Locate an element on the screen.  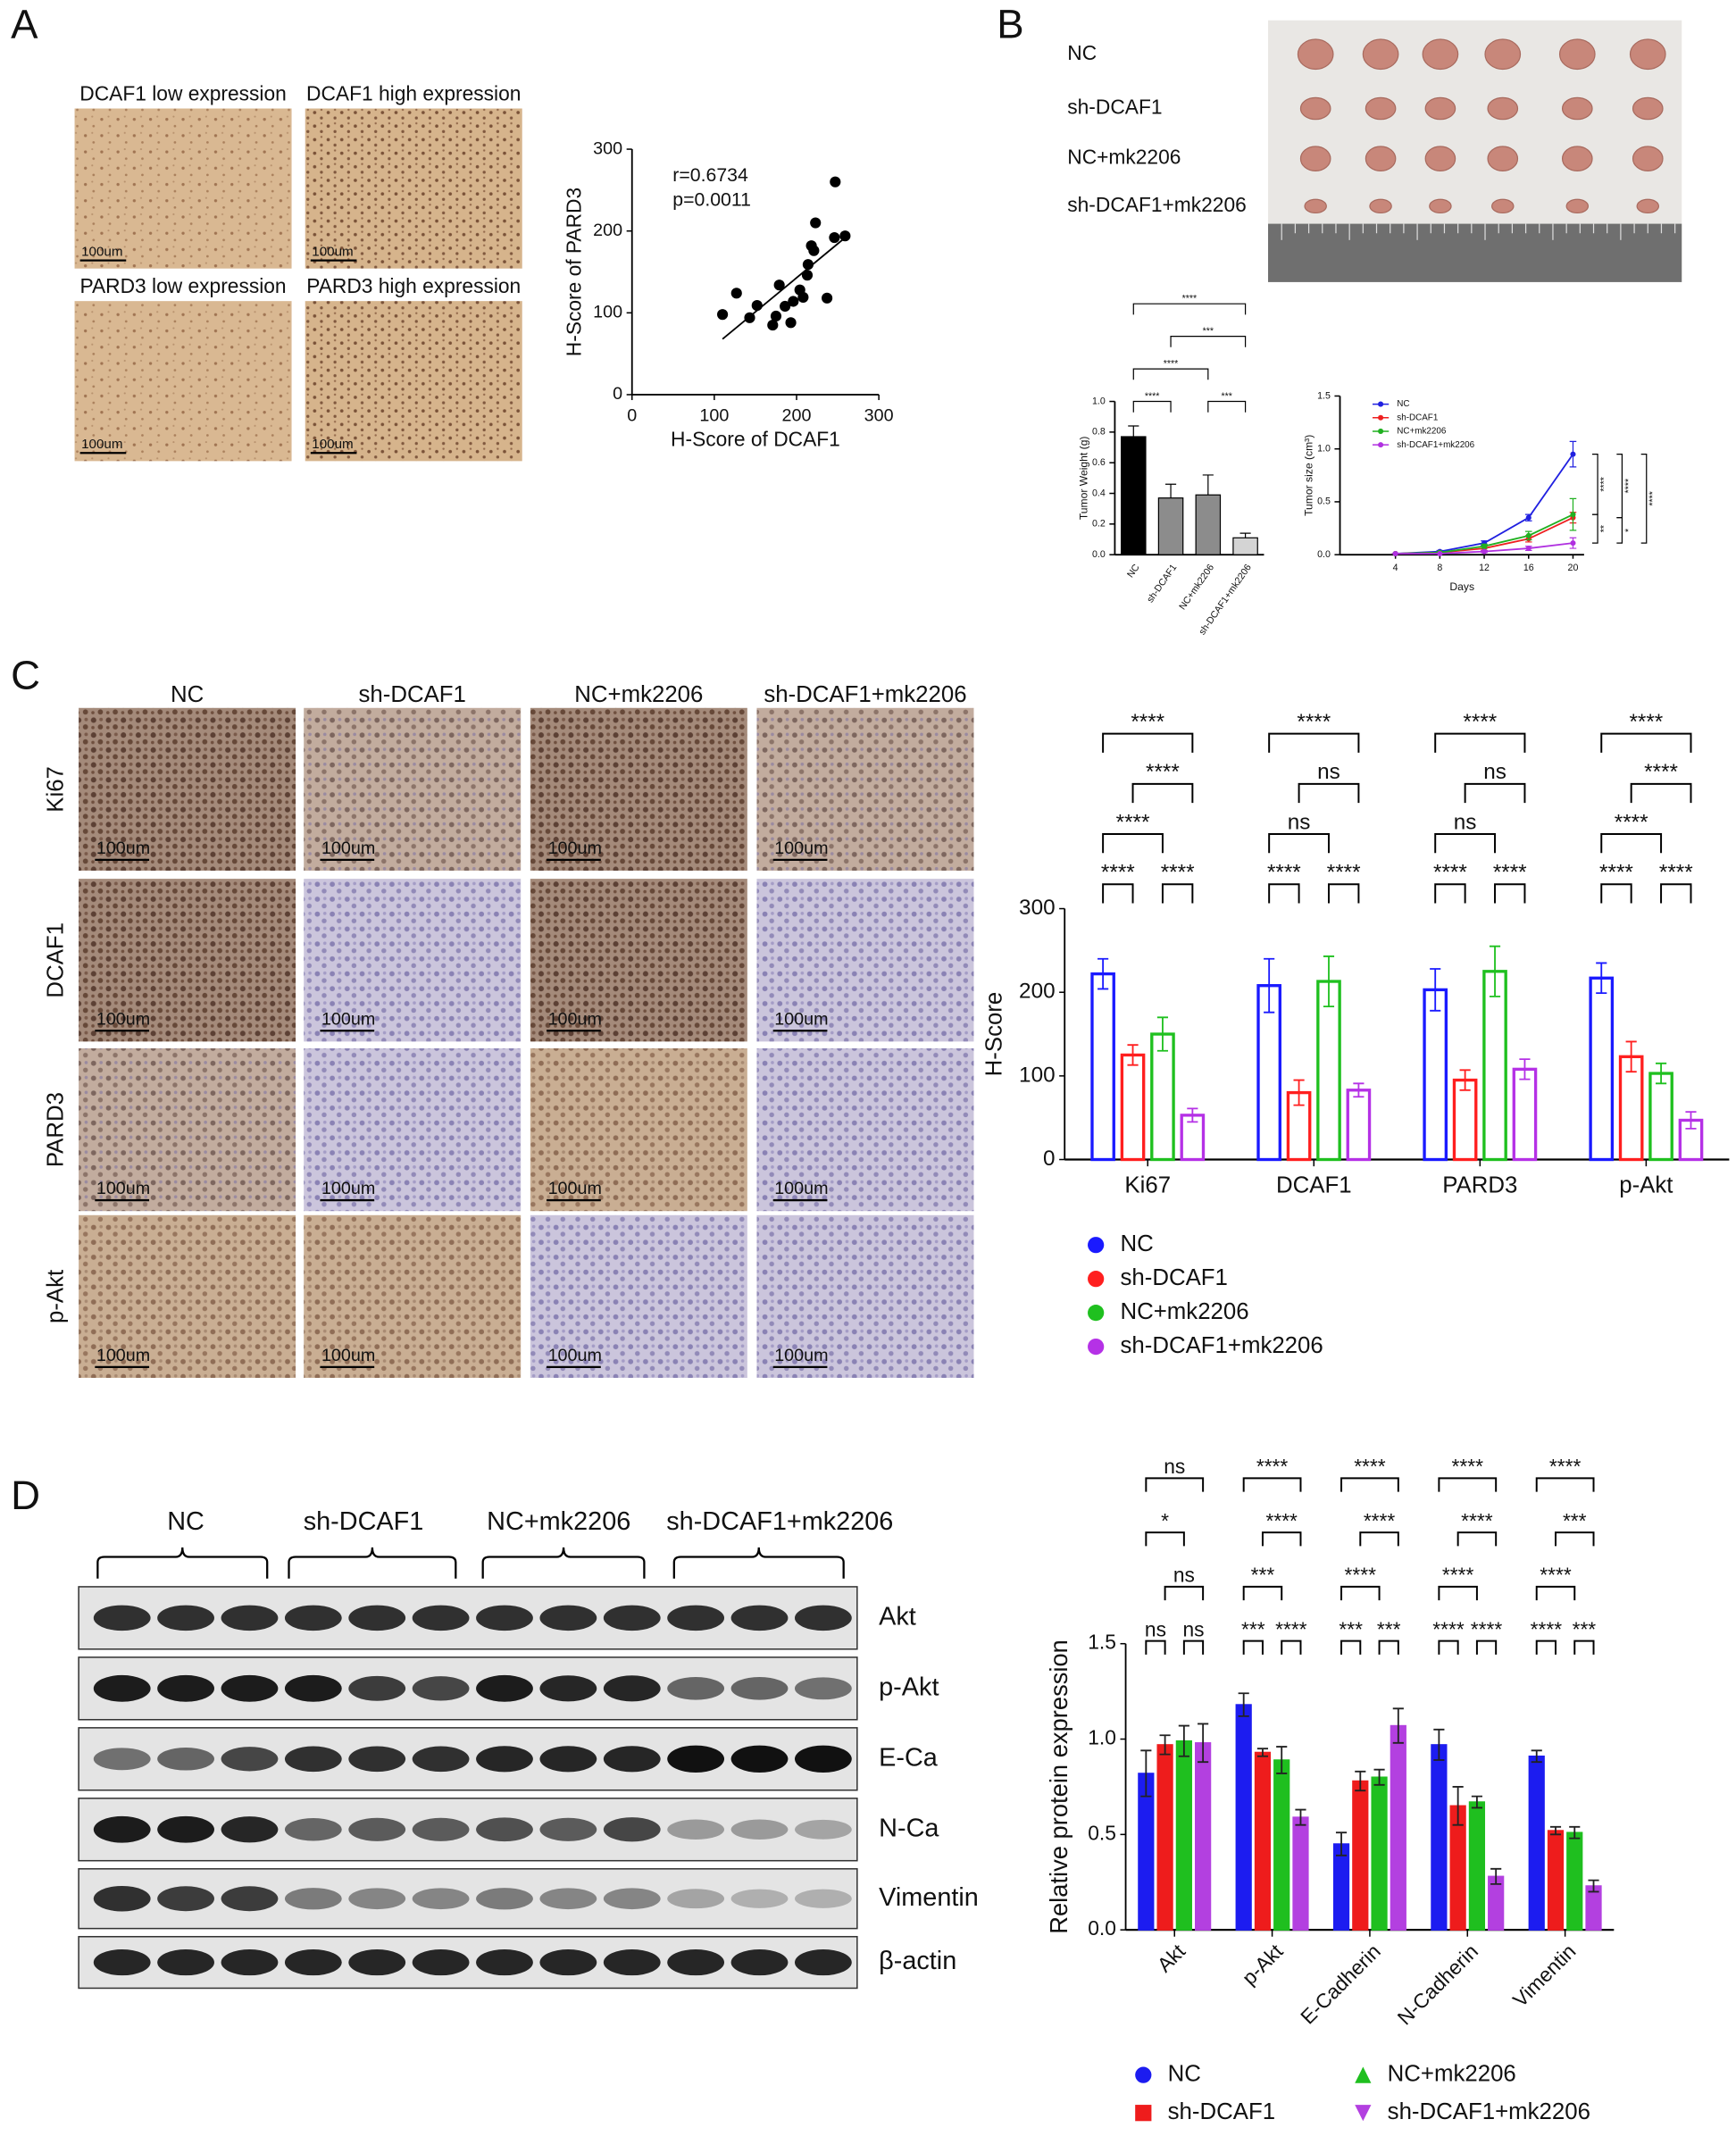
annotation: p=0.0011 is located at coordinates (711, 199).